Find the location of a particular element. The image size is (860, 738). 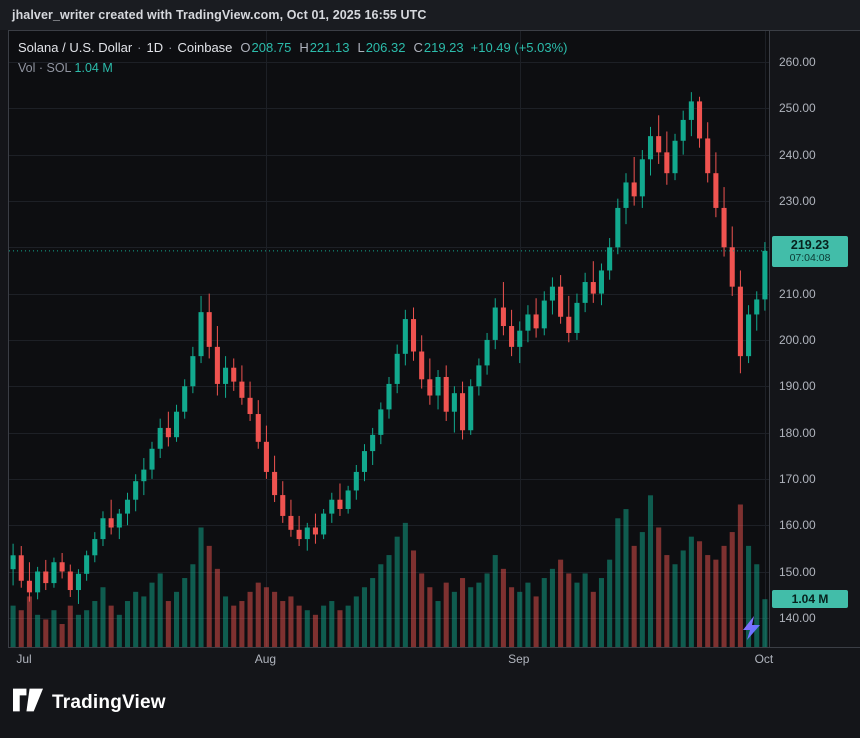

price-tick: 190.00 is located at coordinates (797, 386).